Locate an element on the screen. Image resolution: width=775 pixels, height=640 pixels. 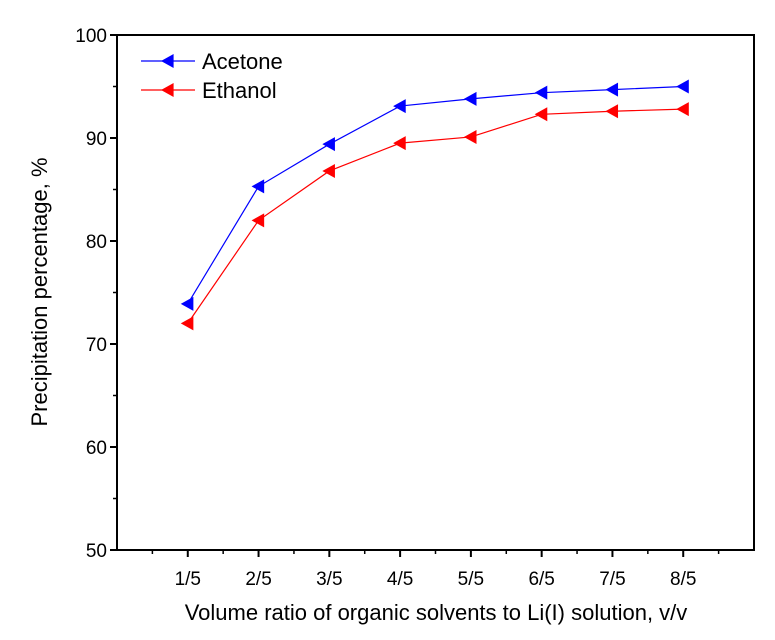
legend-item-acetone: Acetone is located at coordinates (212, 61).